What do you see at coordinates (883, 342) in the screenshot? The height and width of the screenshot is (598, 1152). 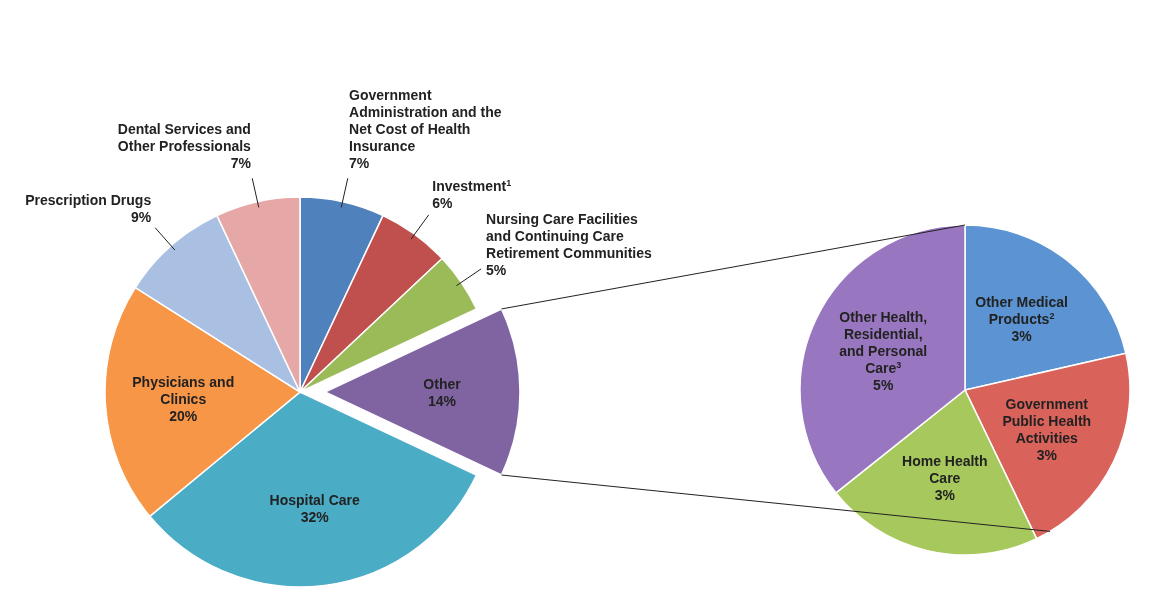 I see `slice-label: Other Health, Residential, and Personal Care$^{3}$` at bounding box center [883, 342].